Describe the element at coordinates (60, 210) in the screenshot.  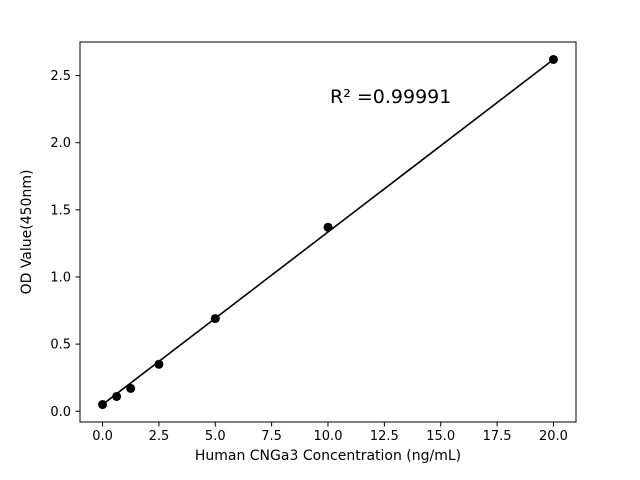
I see `y-tick-label: 1.5` at that location.